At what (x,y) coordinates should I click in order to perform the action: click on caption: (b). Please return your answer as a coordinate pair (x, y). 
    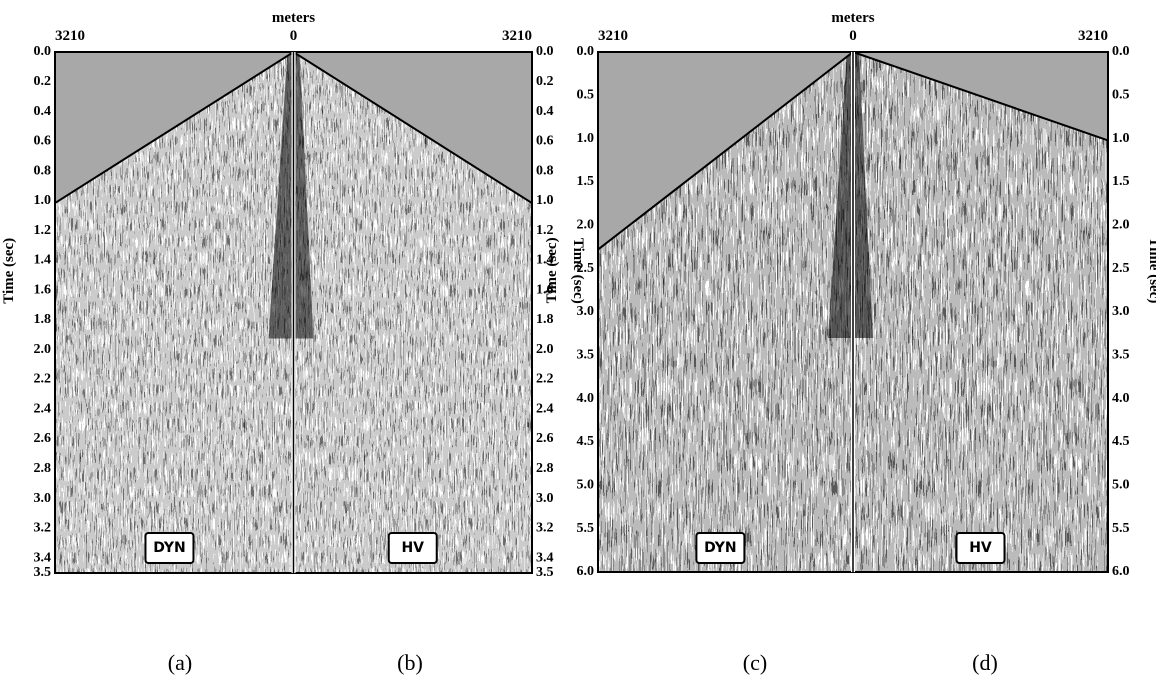
    Looking at the image, I should click on (410, 662).